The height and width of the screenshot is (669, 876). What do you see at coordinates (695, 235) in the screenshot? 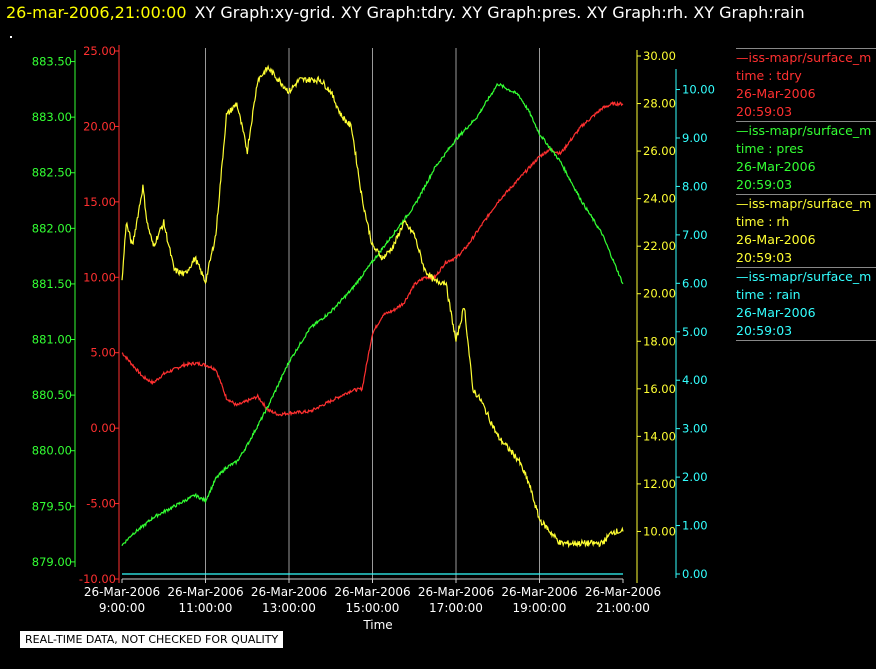
I see `rain-tick-label: 7.00` at bounding box center [695, 235].